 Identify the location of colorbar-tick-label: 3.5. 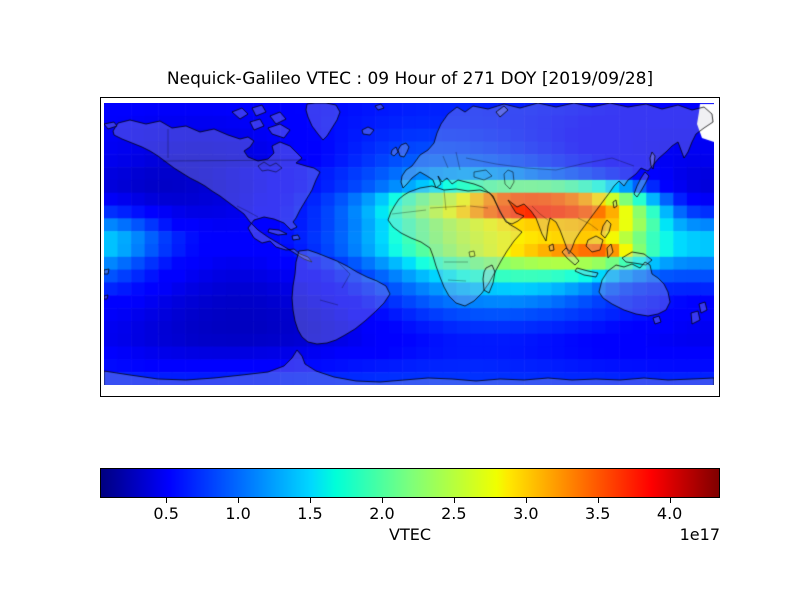
(597, 513).